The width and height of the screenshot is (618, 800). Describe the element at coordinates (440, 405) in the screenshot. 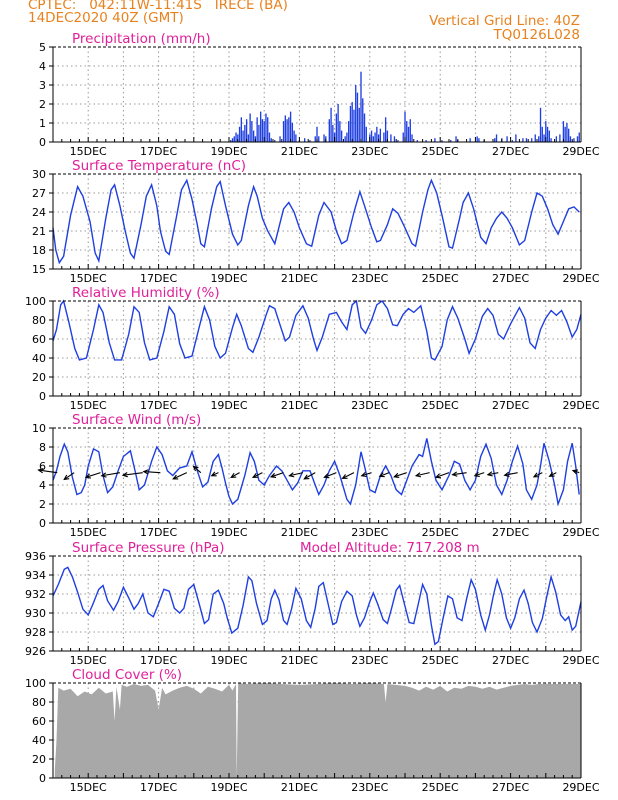

I see `x-tick-label: 25DEC` at that location.